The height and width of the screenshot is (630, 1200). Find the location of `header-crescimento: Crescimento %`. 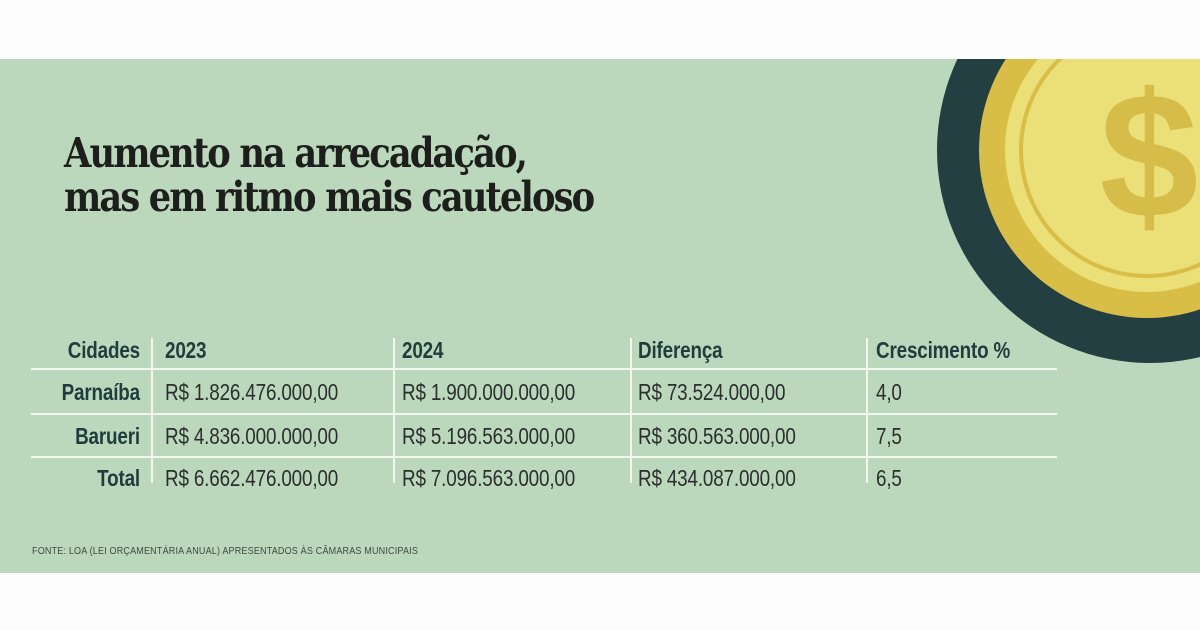

header-crescimento: Crescimento % is located at coordinates (943, 350).